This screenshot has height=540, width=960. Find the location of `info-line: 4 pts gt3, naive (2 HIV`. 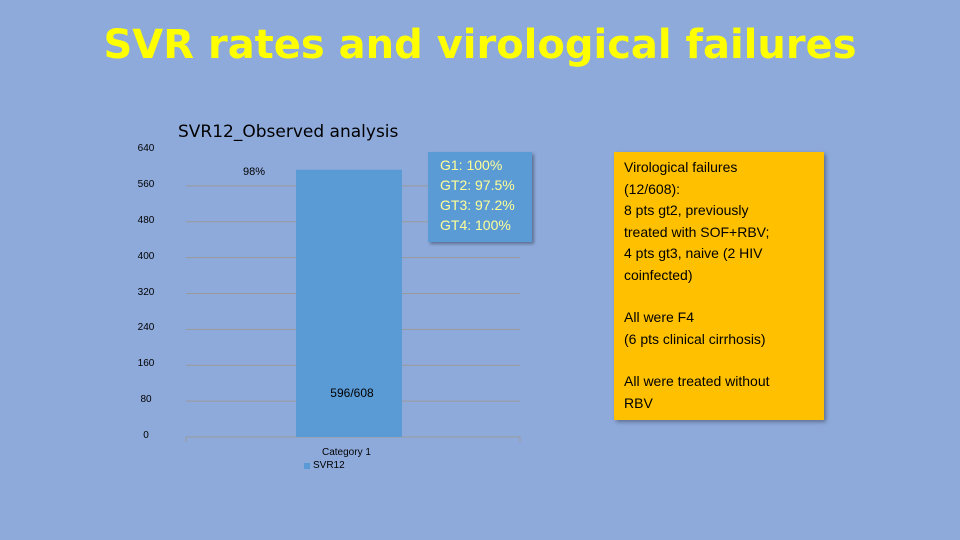

info-line: 4 pts gt3, naive (2 HIV is located at coordinates (693, 253).